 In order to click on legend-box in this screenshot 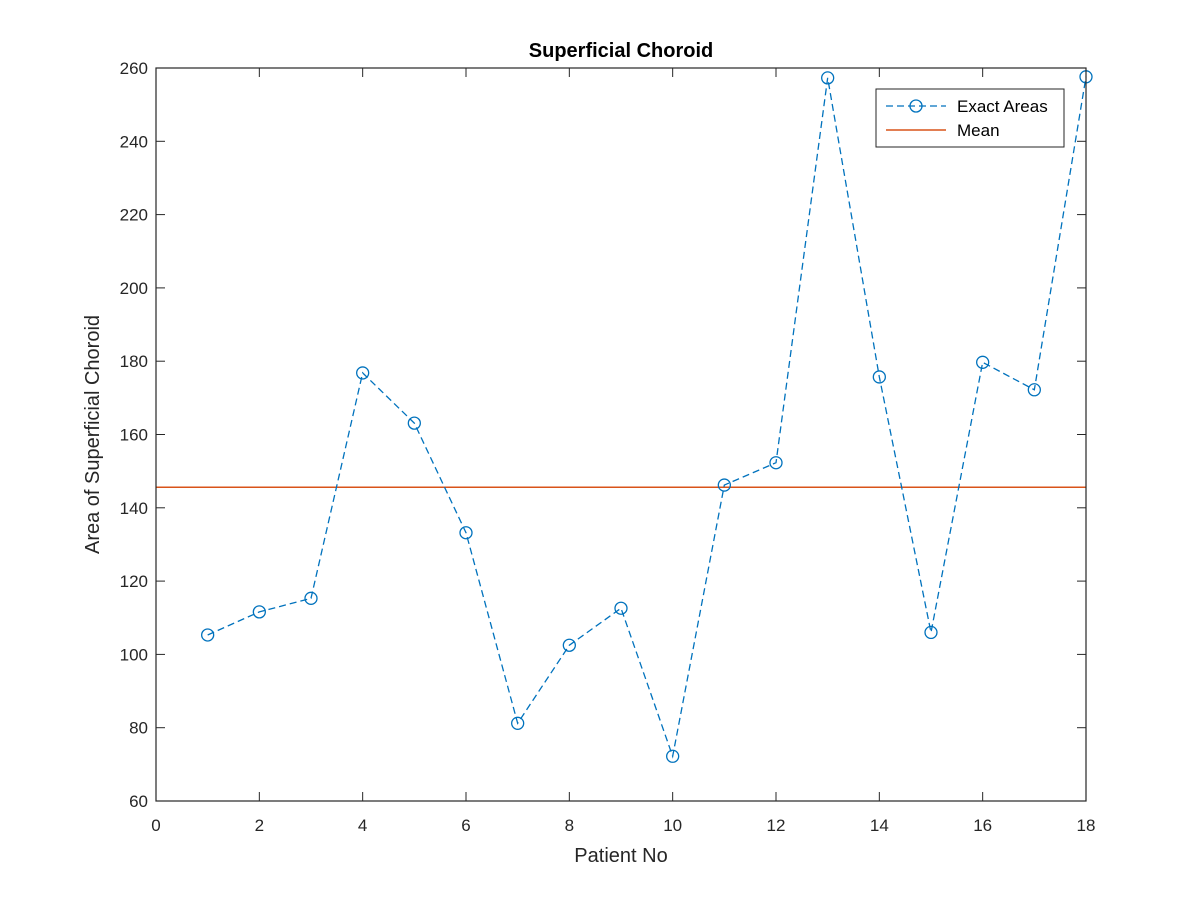, I will do `click(970, 118)`.